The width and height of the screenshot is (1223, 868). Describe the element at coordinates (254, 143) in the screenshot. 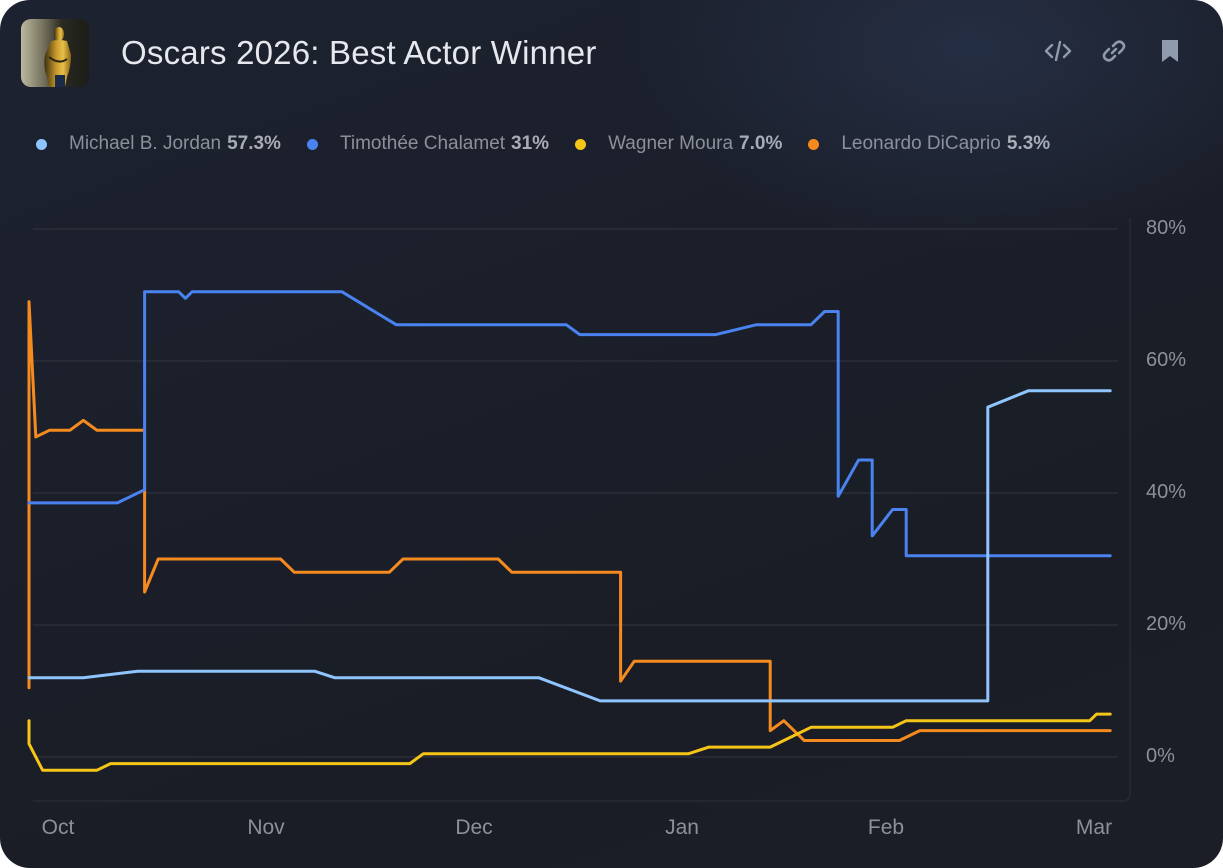

I see `legend-value: 57.3%` at that location.